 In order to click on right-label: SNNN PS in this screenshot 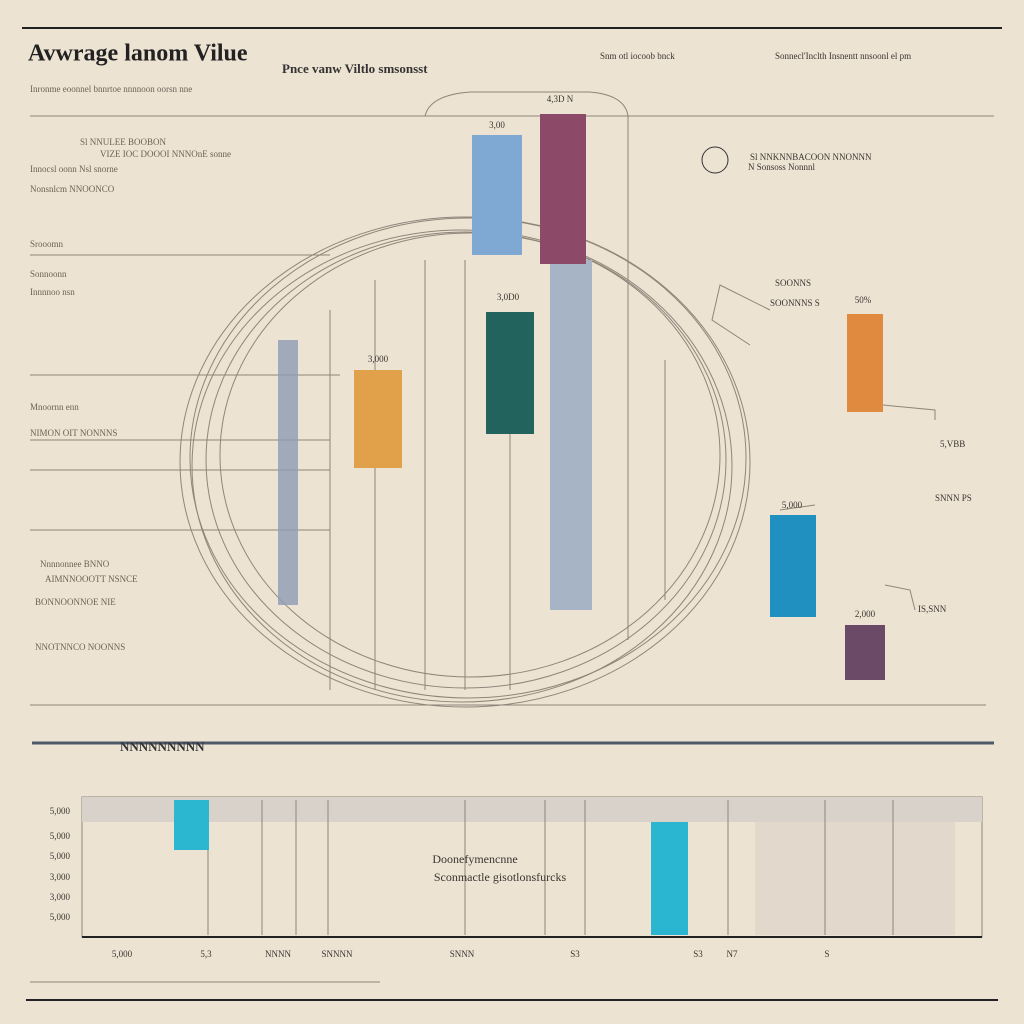, I will do `click(953, 498)`.